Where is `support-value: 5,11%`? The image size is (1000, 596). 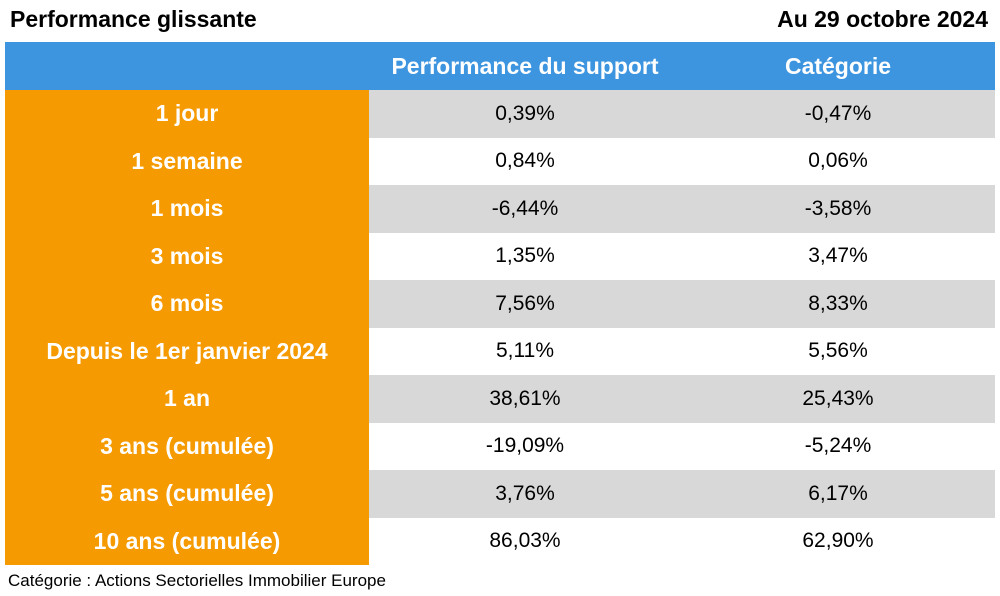 support-value: 5,11% is located at coordinates (525, 351).